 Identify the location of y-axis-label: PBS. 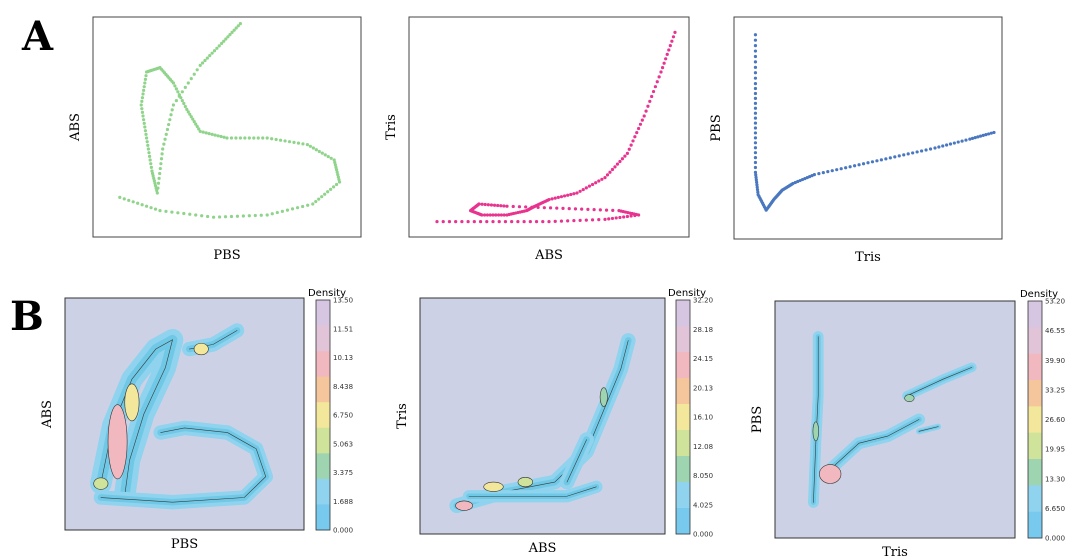
(757, 419).